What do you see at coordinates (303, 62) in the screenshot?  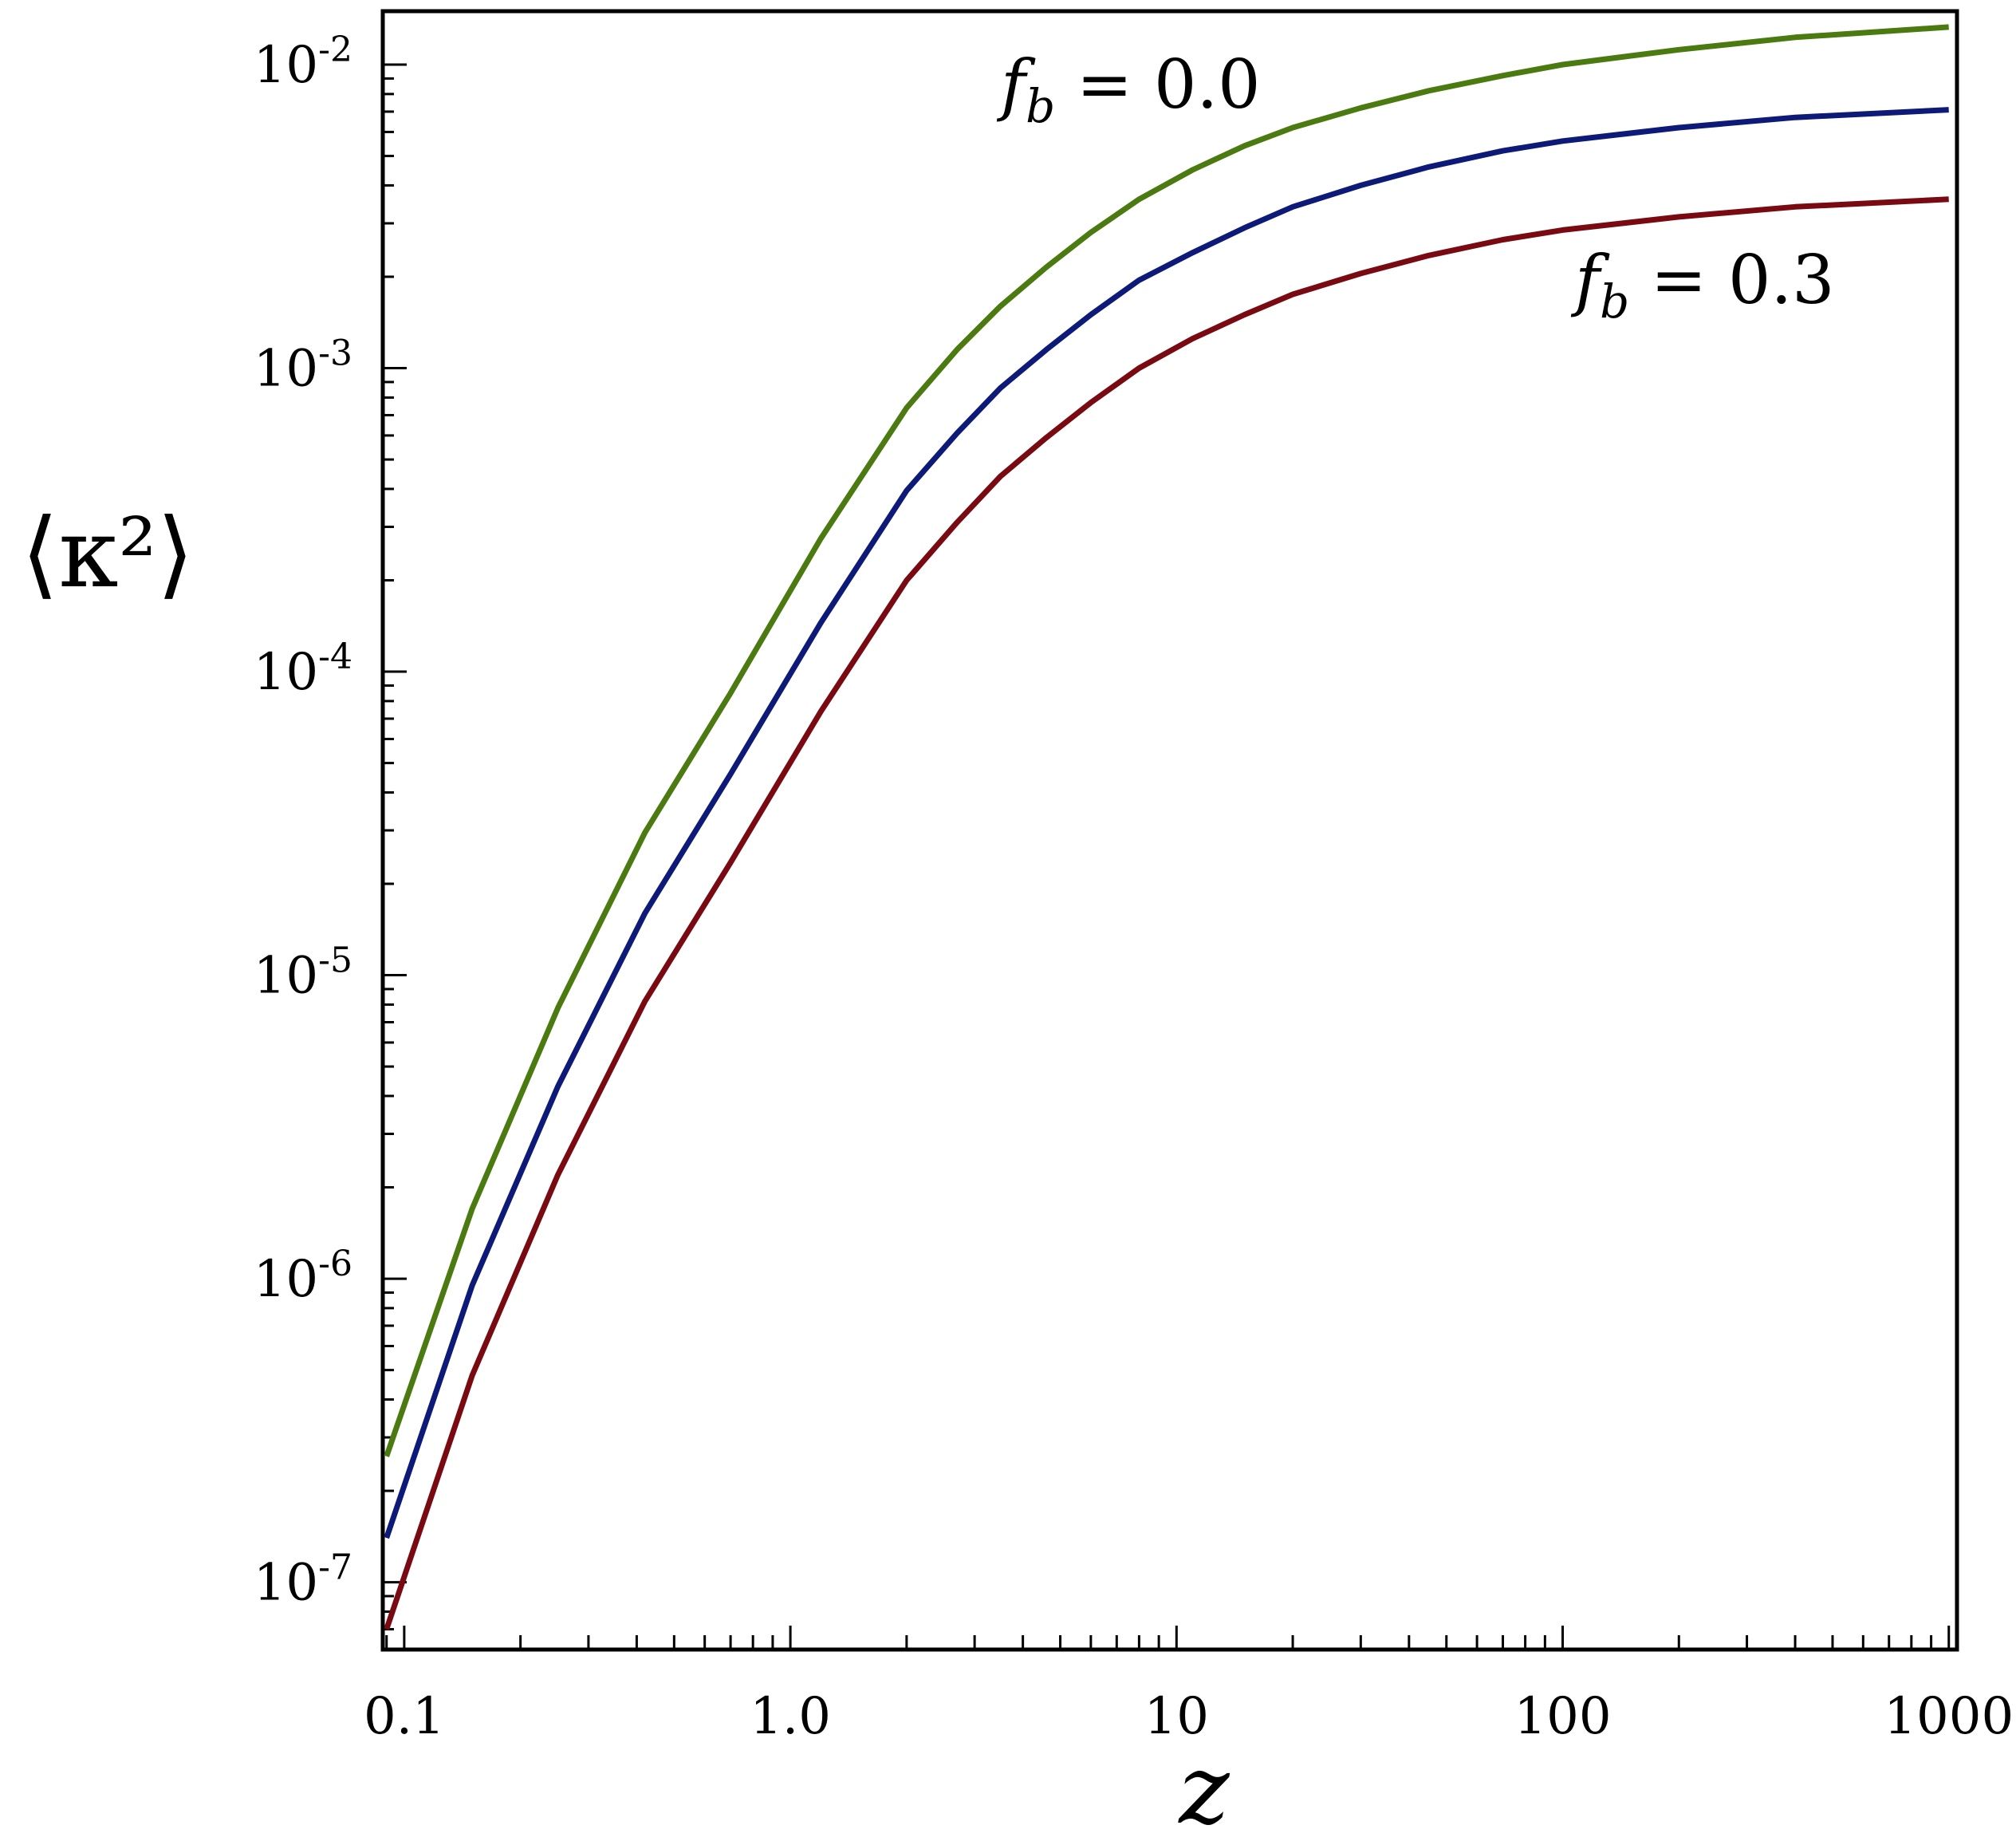 I see `y-tick-label: 10⁻²` at bounding box center [303, 62].